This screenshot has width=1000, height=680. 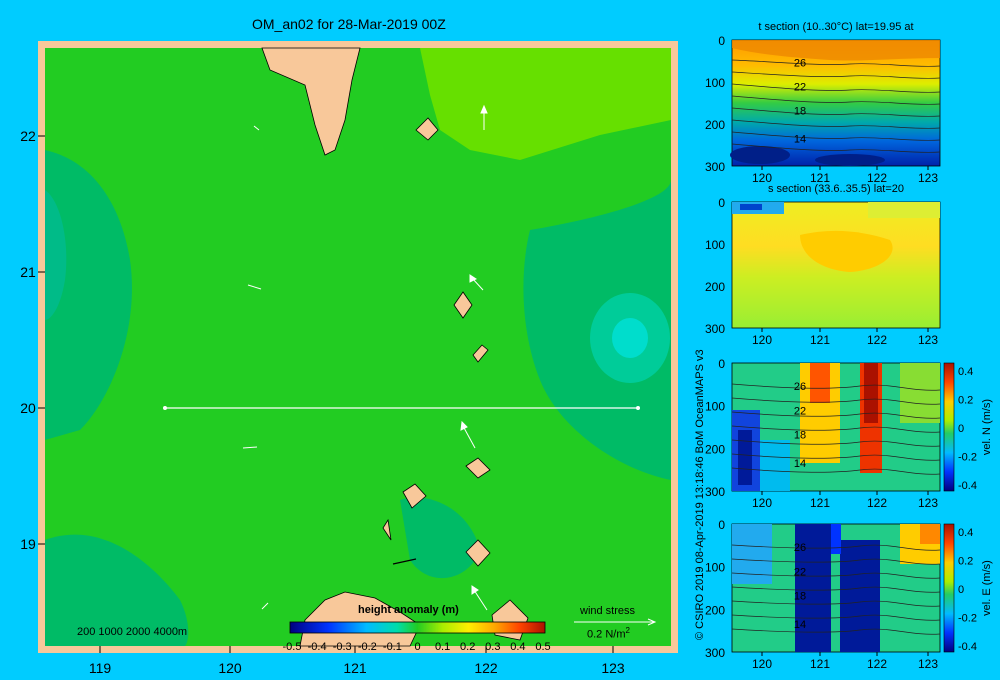 I want to click on colorbar-tick-label: -0.3, so click(x=342, y=647).